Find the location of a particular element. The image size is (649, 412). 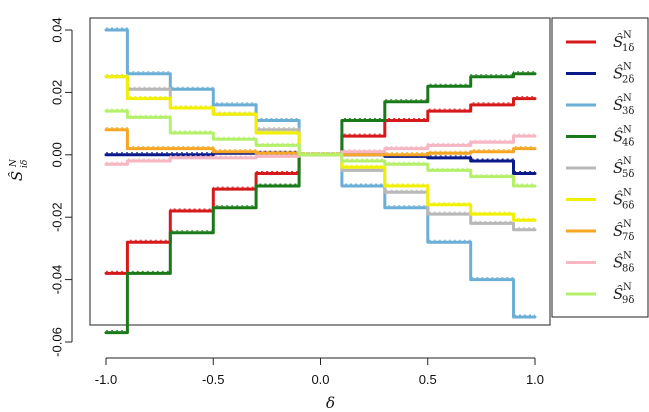

y-tick-label: 0.00 is located at coordinates (56, 154).